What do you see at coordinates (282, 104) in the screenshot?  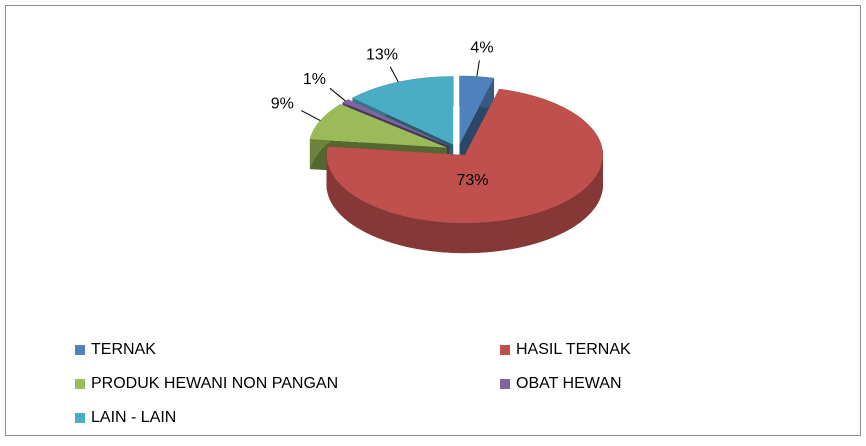 I see `data-label: 9%` at bounding box center [282, 104].